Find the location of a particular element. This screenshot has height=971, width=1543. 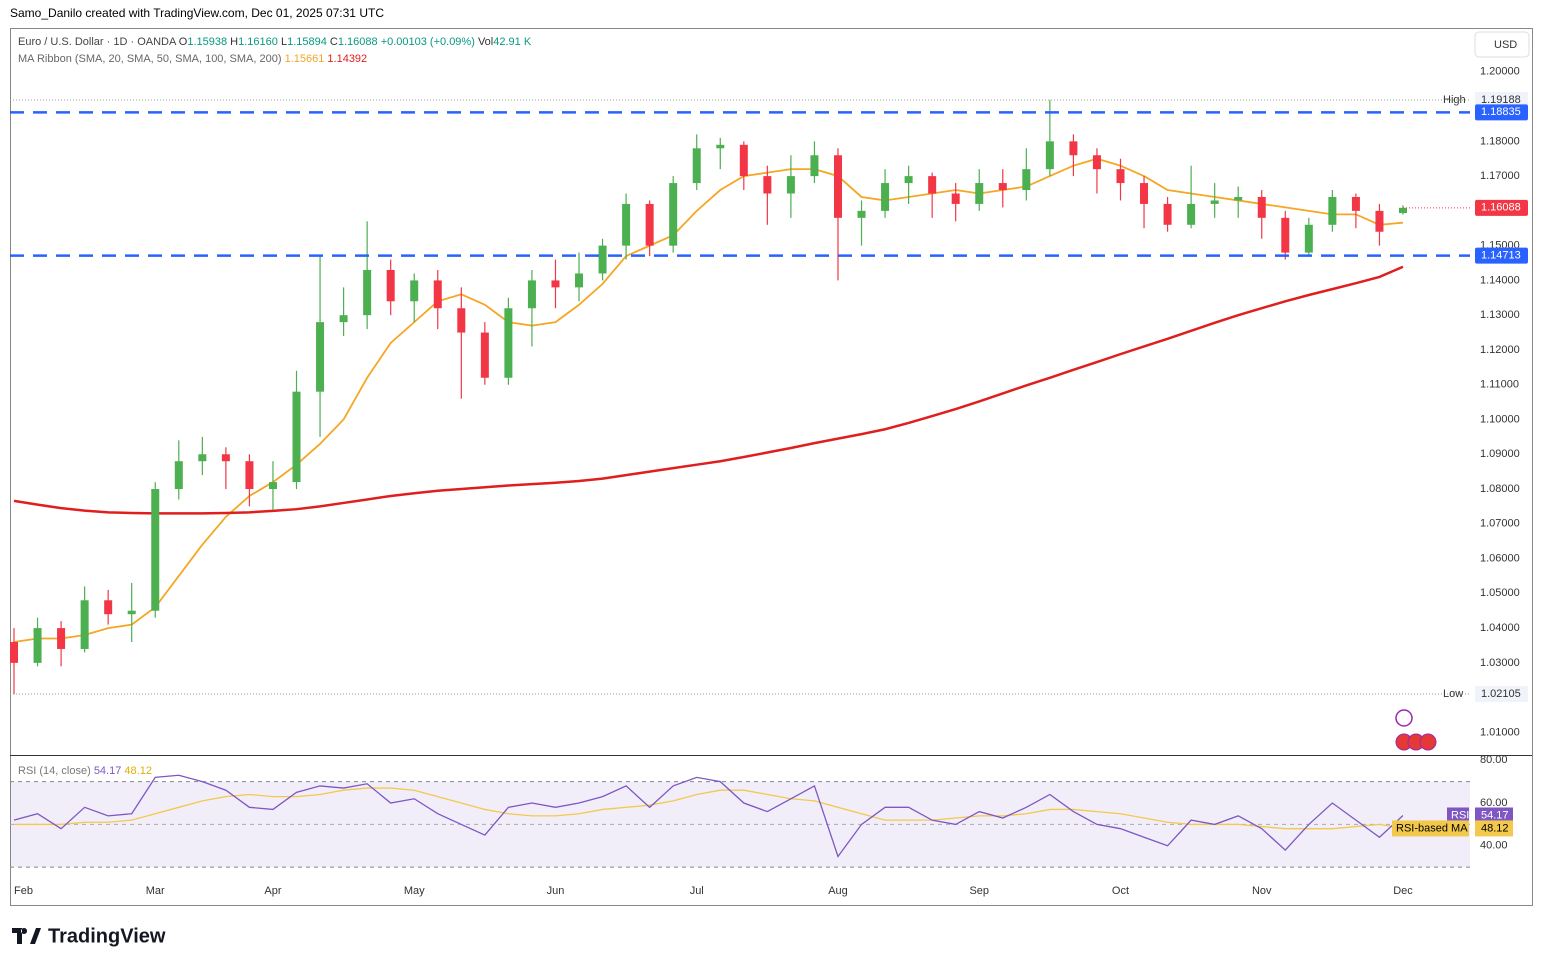

rsi-tag: RSI is located at coordinates (1460, 815).